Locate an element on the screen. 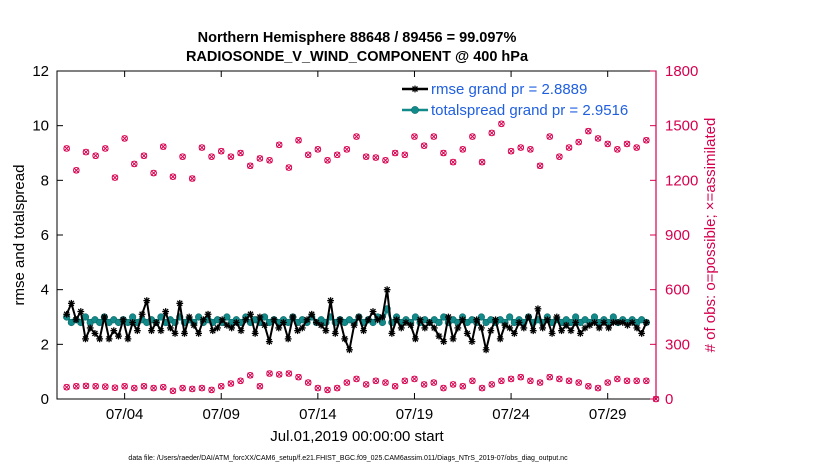 This screenshot has width=830, height=470. legend-marker-totalspread is located at coordinates (415, 110).